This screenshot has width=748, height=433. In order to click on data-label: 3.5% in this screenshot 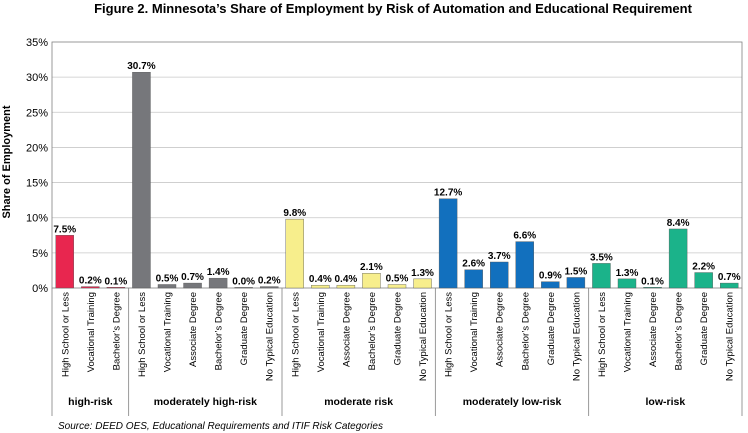, I will do `click(601, 257)`.